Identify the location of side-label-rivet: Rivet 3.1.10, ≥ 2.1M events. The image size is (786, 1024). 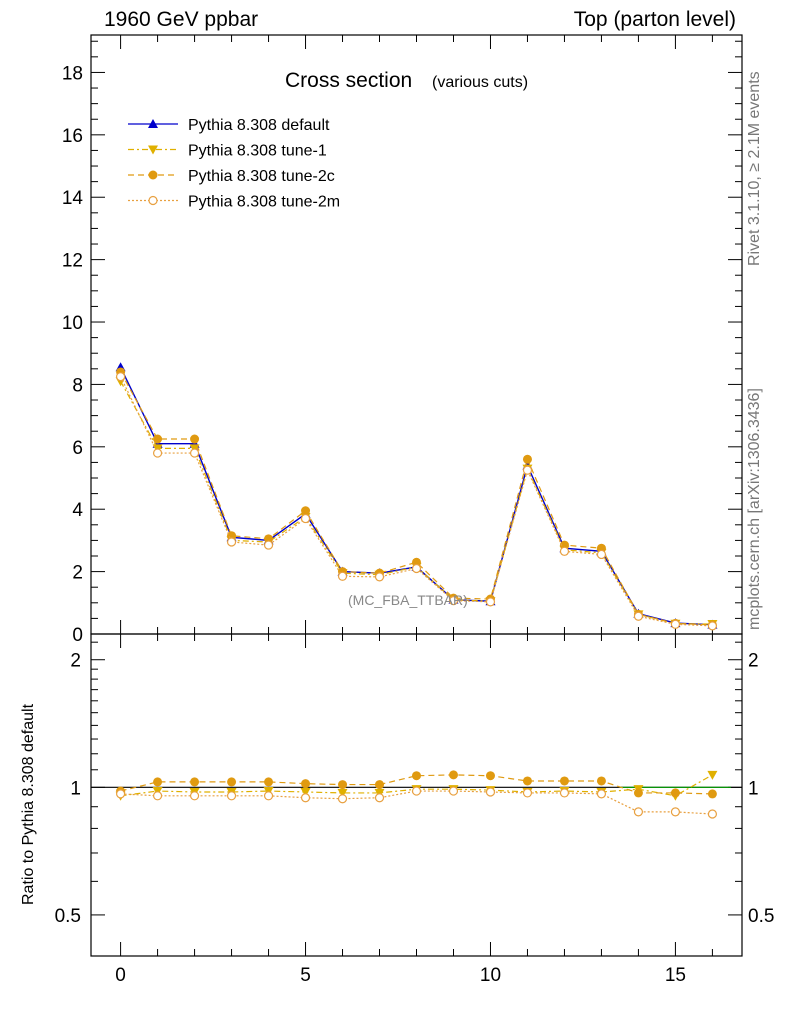
(754, 168).